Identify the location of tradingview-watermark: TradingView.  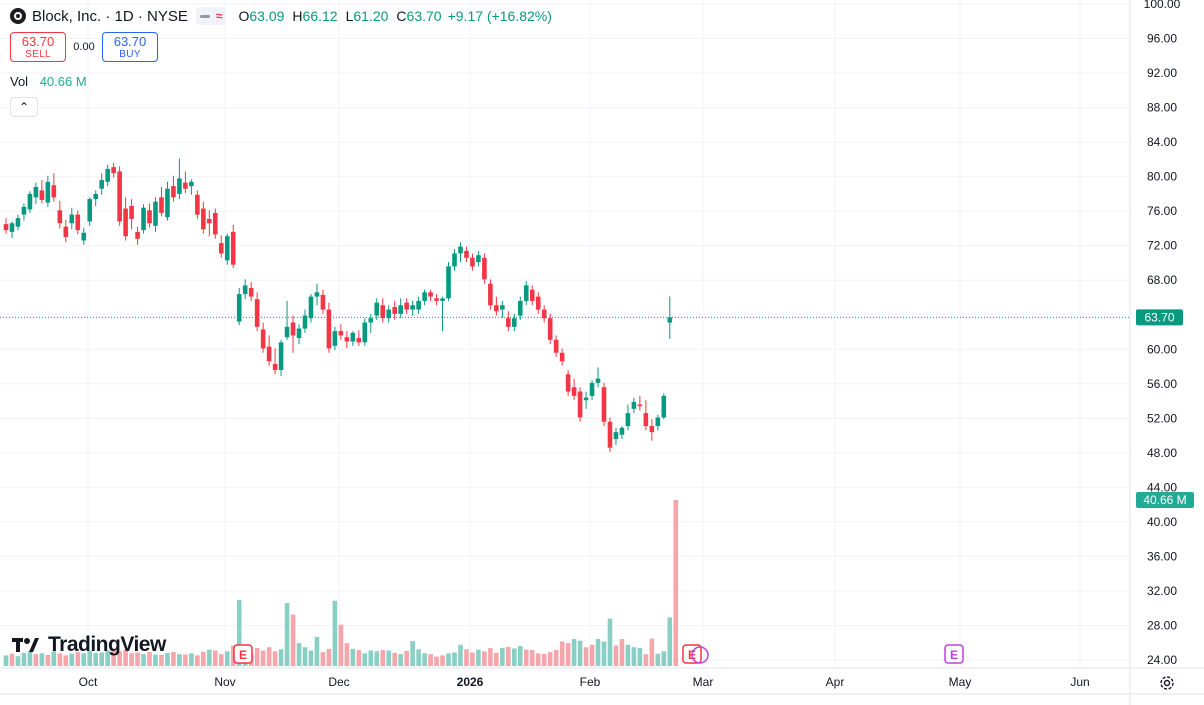
(89, 645).